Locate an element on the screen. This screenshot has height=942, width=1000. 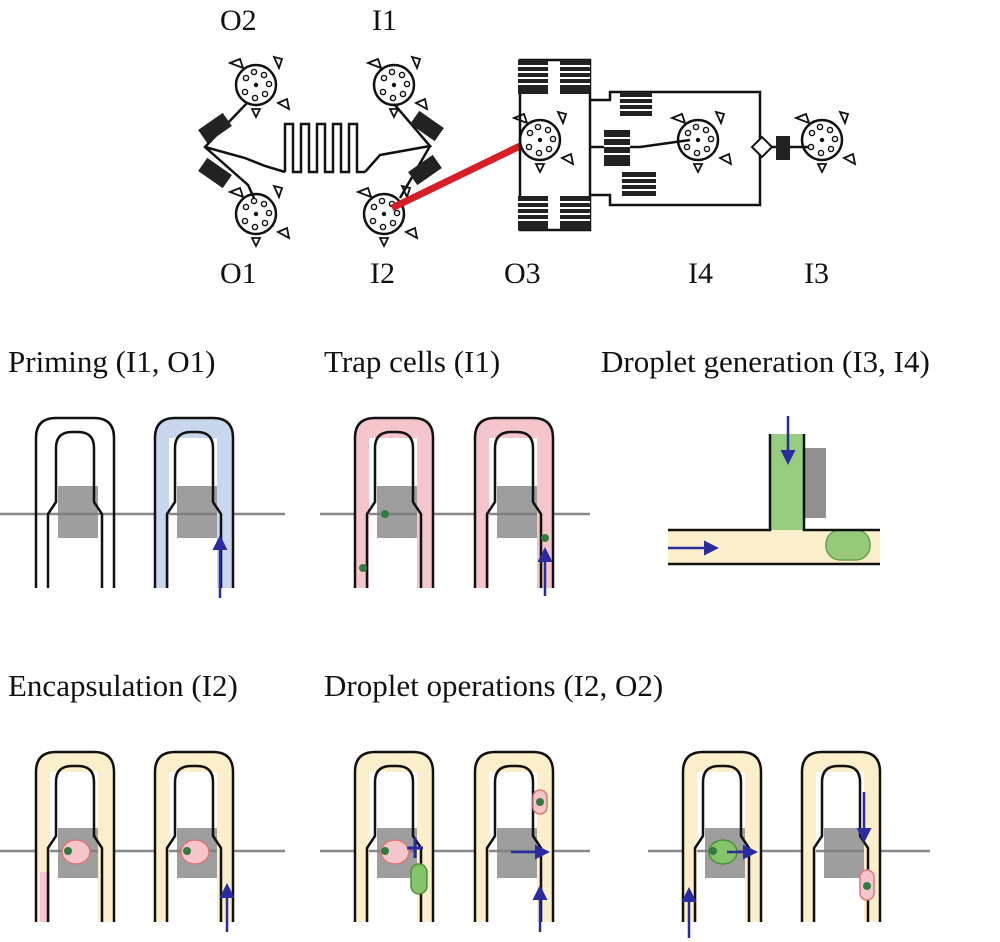
port-label-i2: I2 is located at coordinates (382, 273).